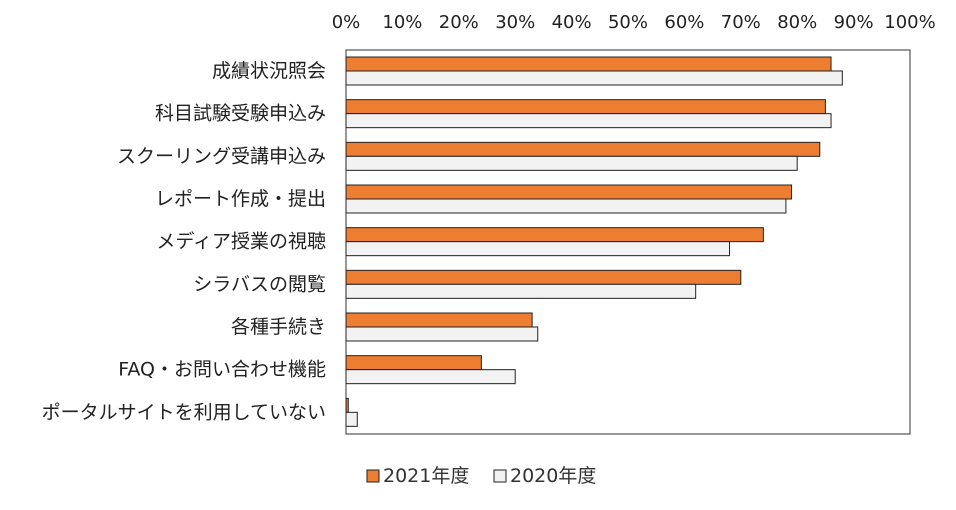 The width and height of the screenshot is (956, 510). I want to click on x-tick-label: 80%, so click(797, 22).